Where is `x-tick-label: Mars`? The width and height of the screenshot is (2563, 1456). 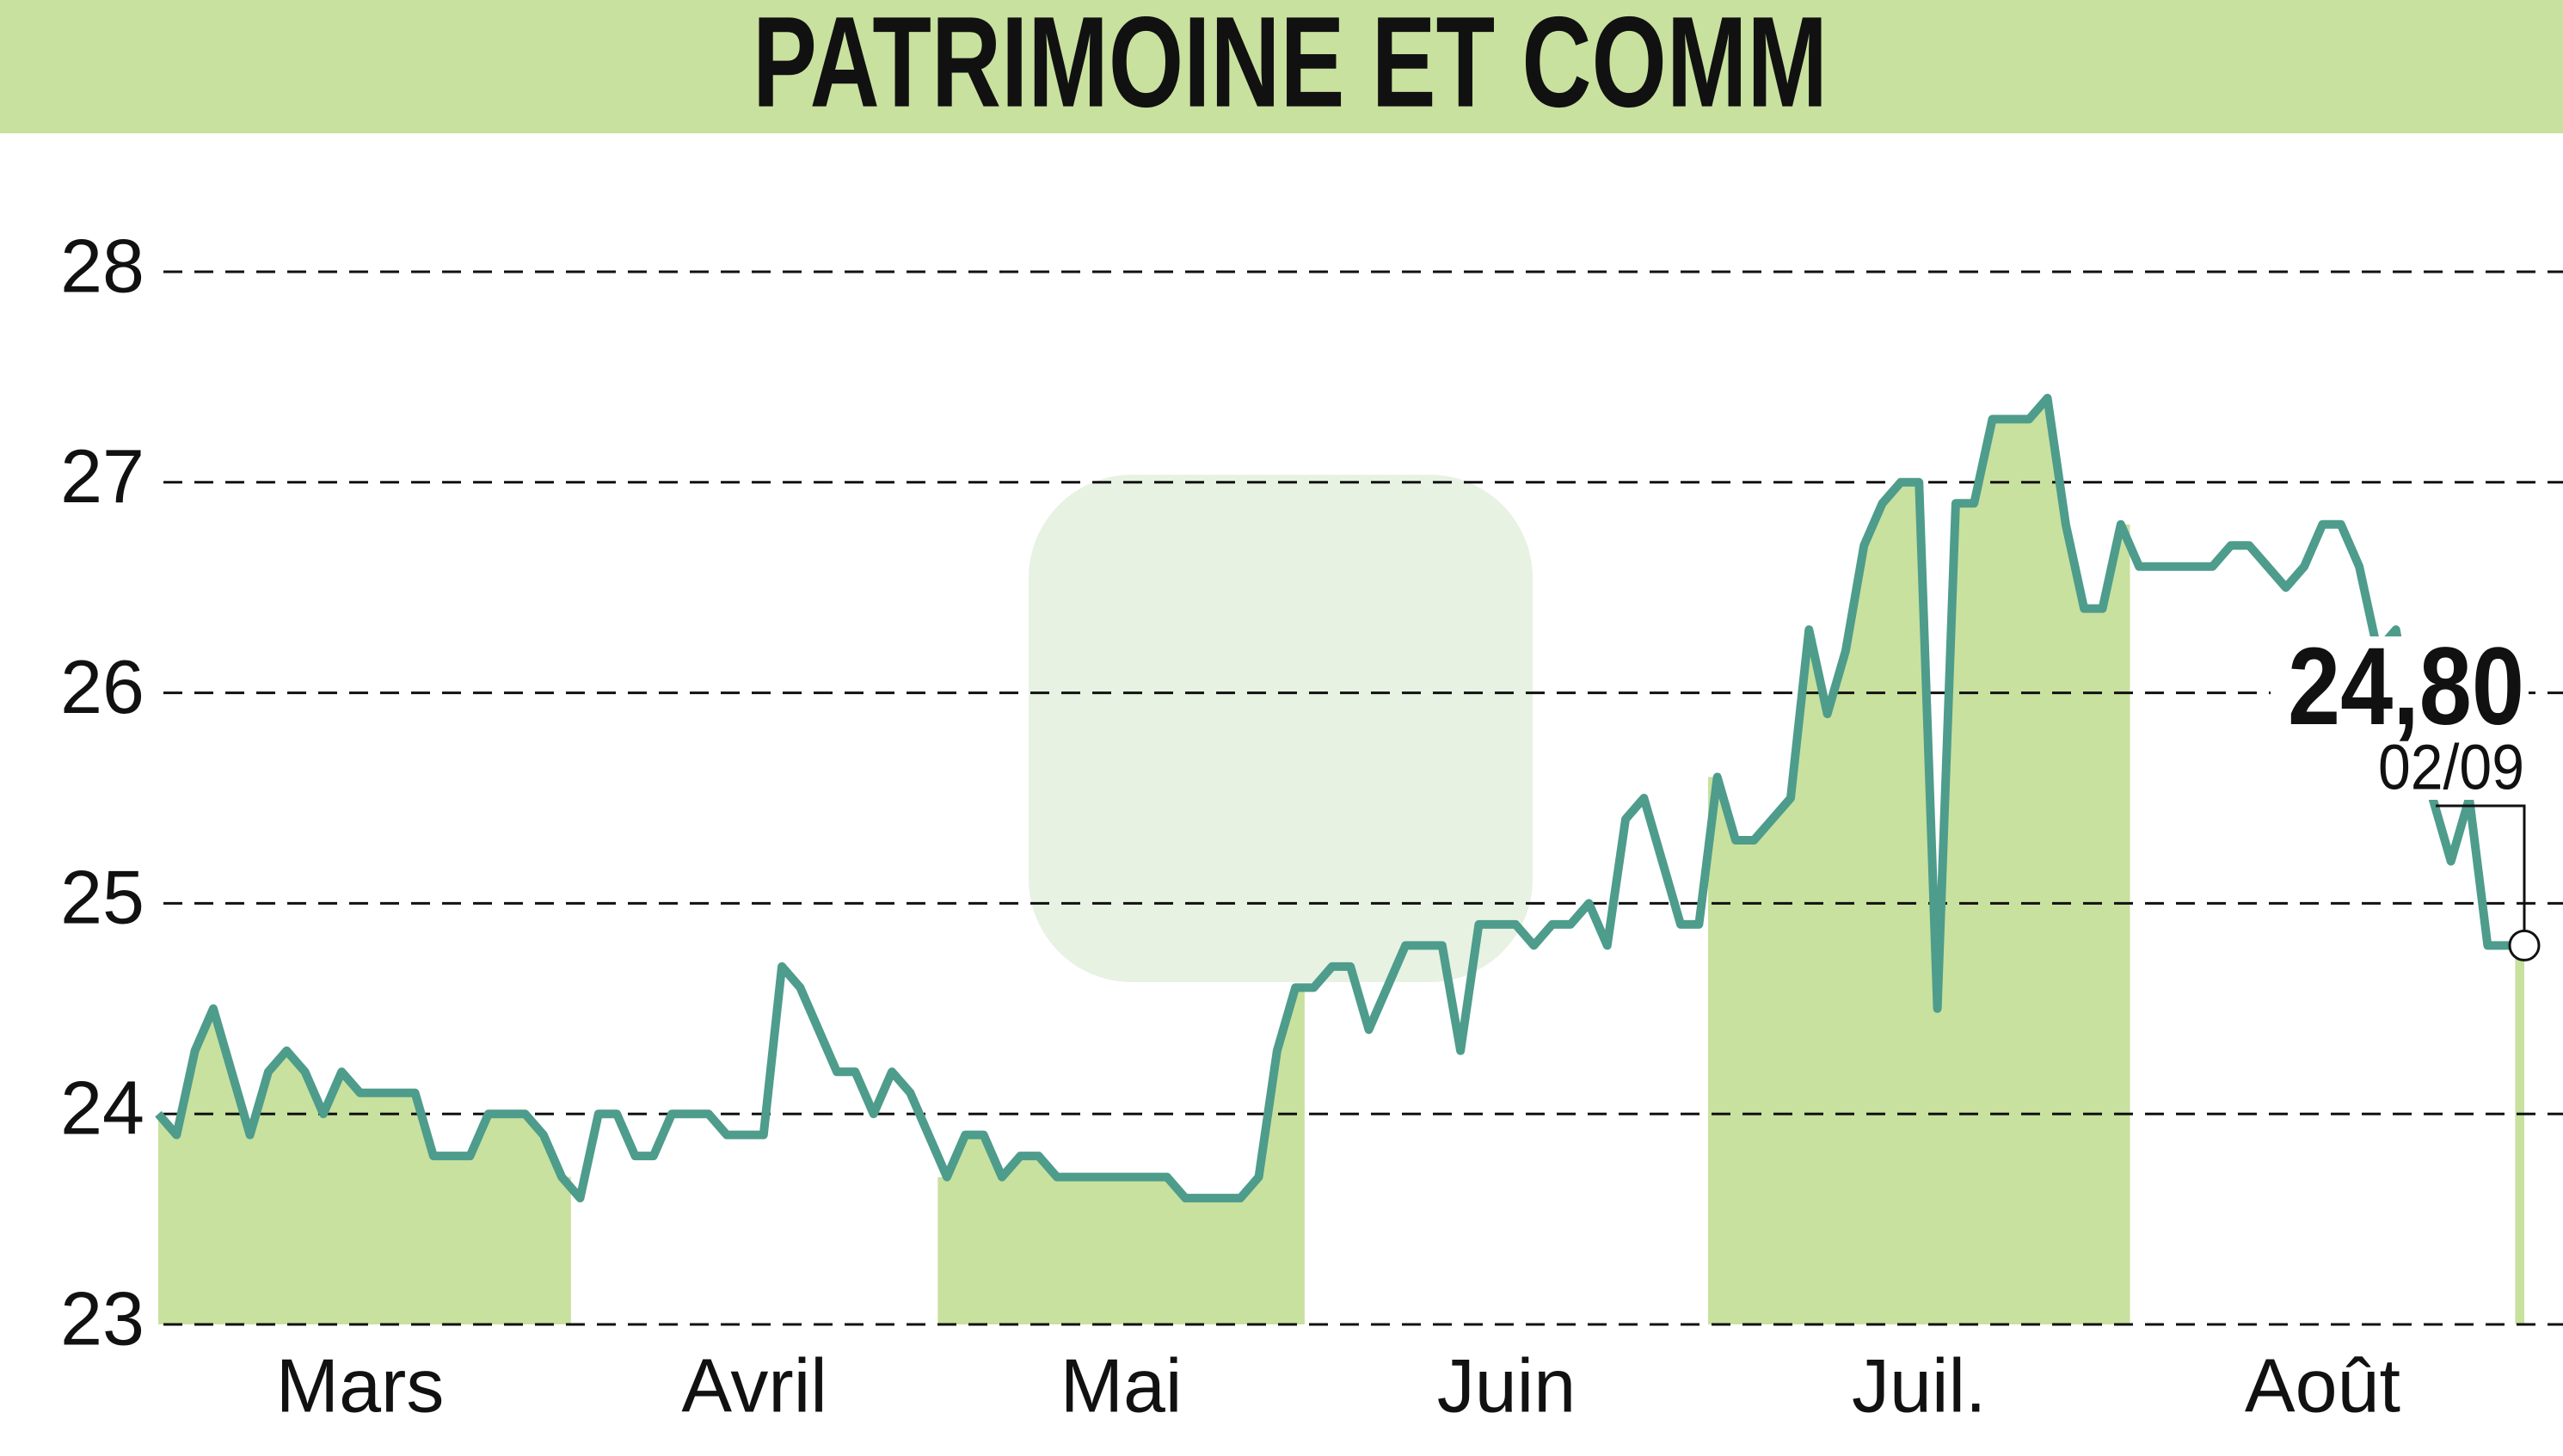 x-tick-label: Mars is located at coordinates (360, 1385).